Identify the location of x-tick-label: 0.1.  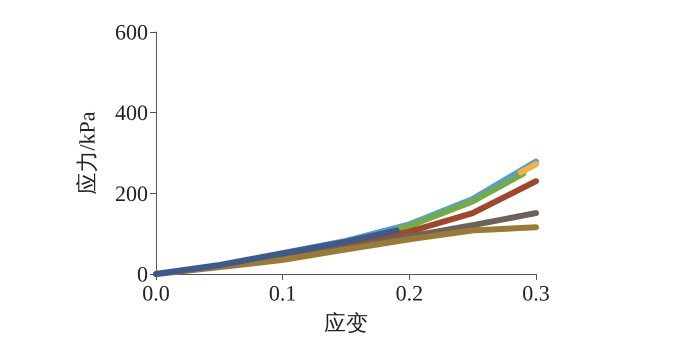
(282, 293).